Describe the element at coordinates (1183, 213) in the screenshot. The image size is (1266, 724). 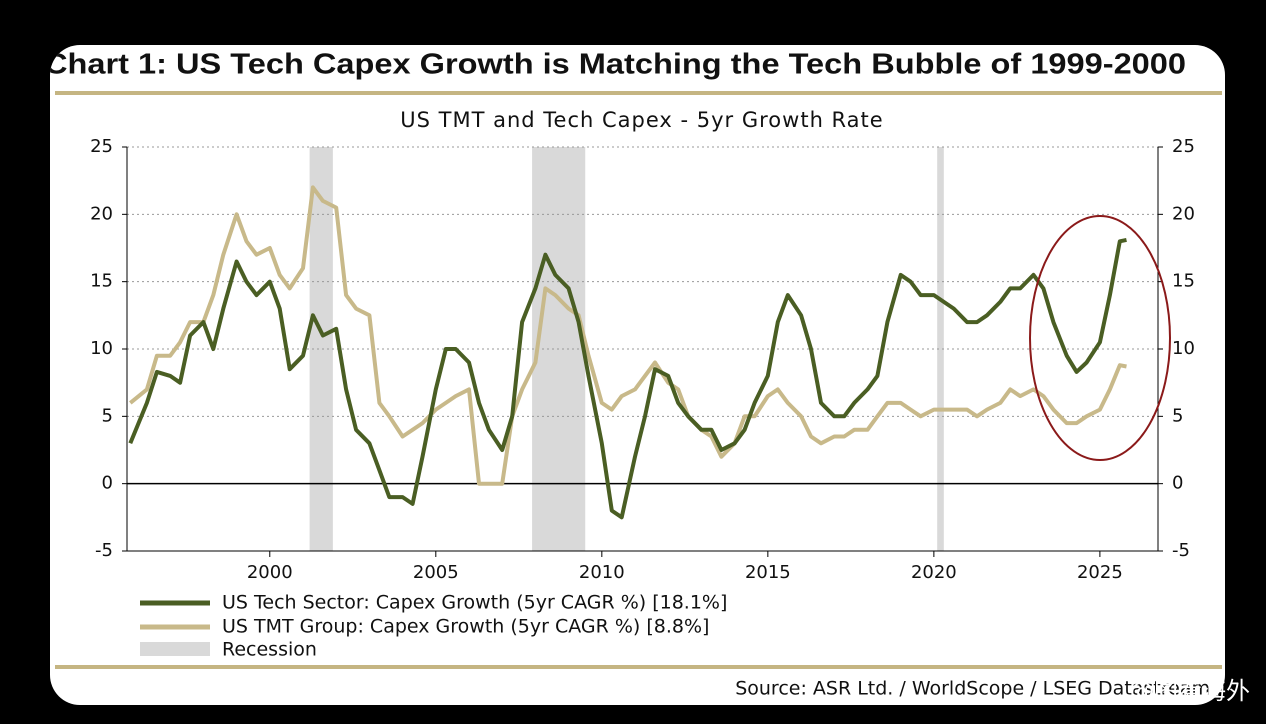
I see `y2-tick-label: 20` at that location.